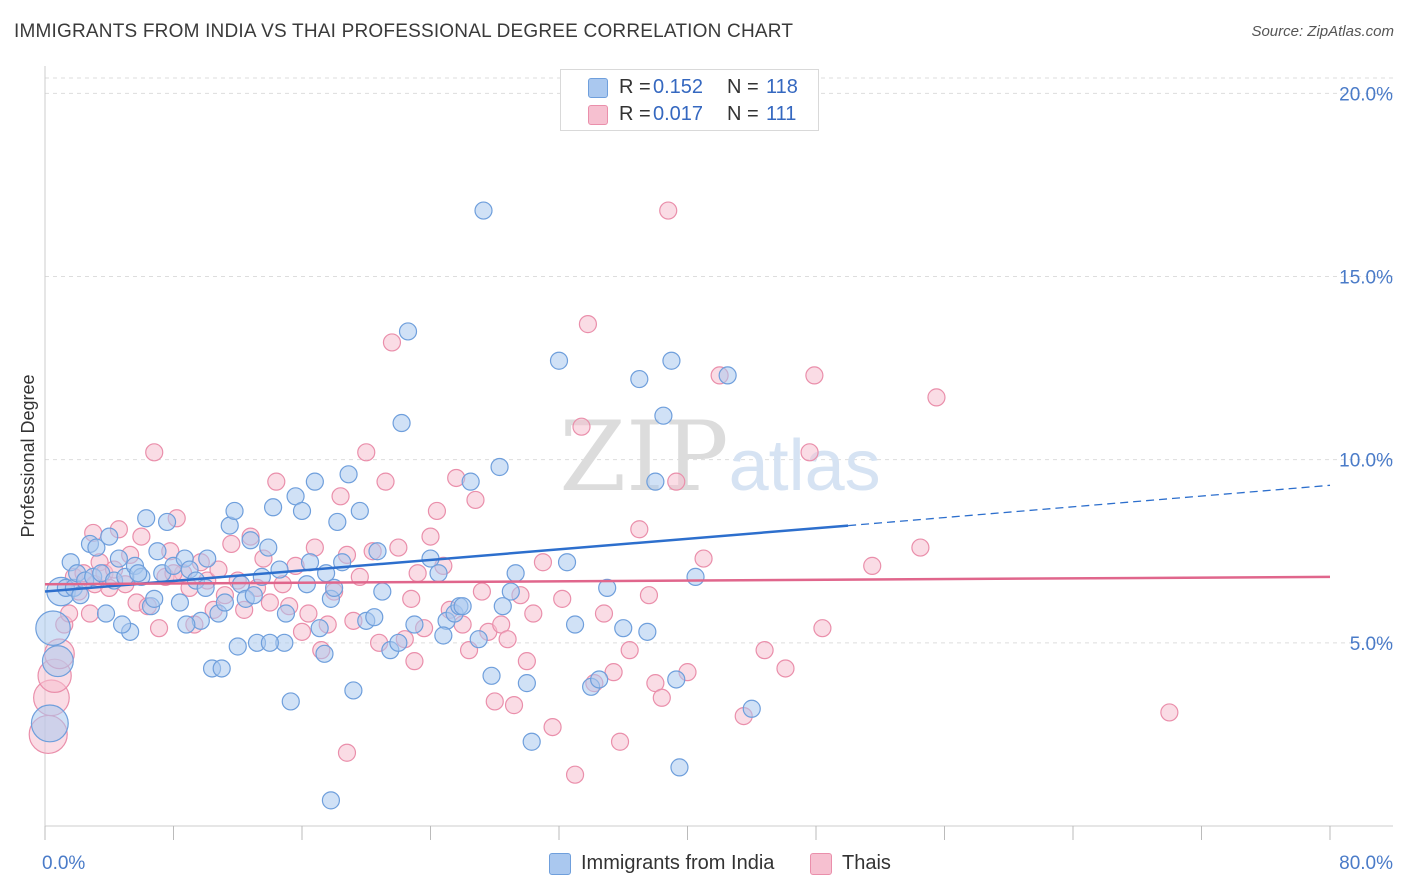  Describe the element at coordinates (1089, 505) in the screenshot. I see `india-trend-extension` at that location.